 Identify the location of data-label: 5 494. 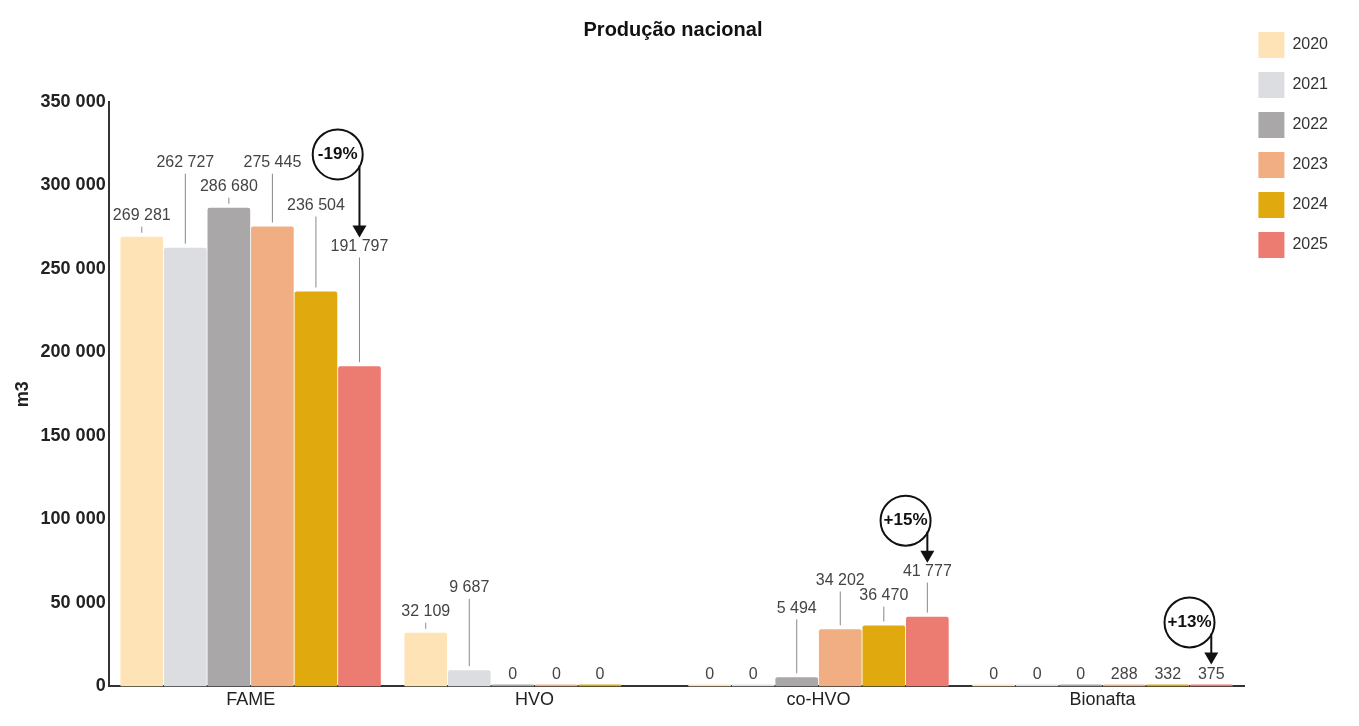
(796, 607).